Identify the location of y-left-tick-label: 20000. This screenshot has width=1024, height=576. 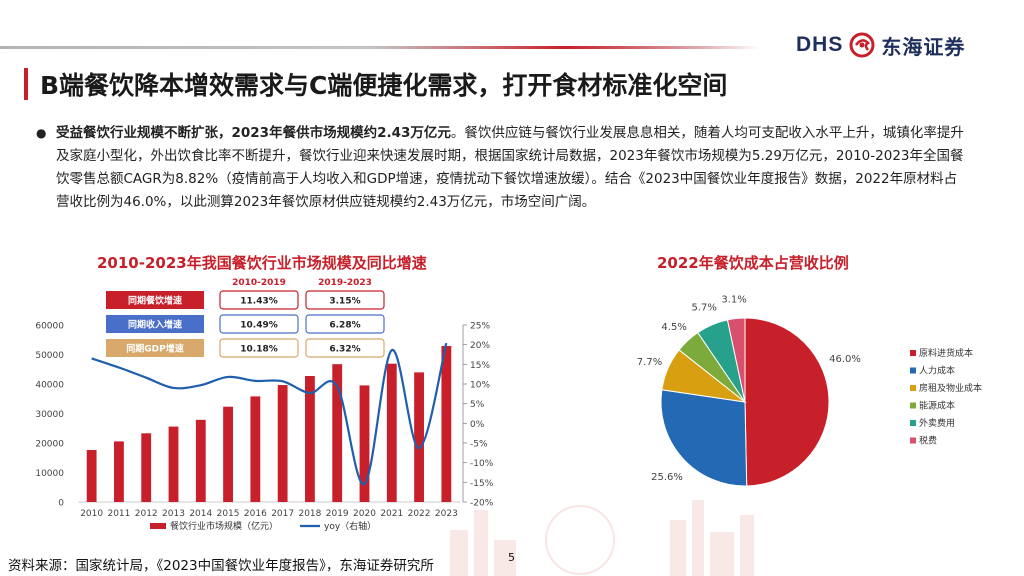
(49, 445).